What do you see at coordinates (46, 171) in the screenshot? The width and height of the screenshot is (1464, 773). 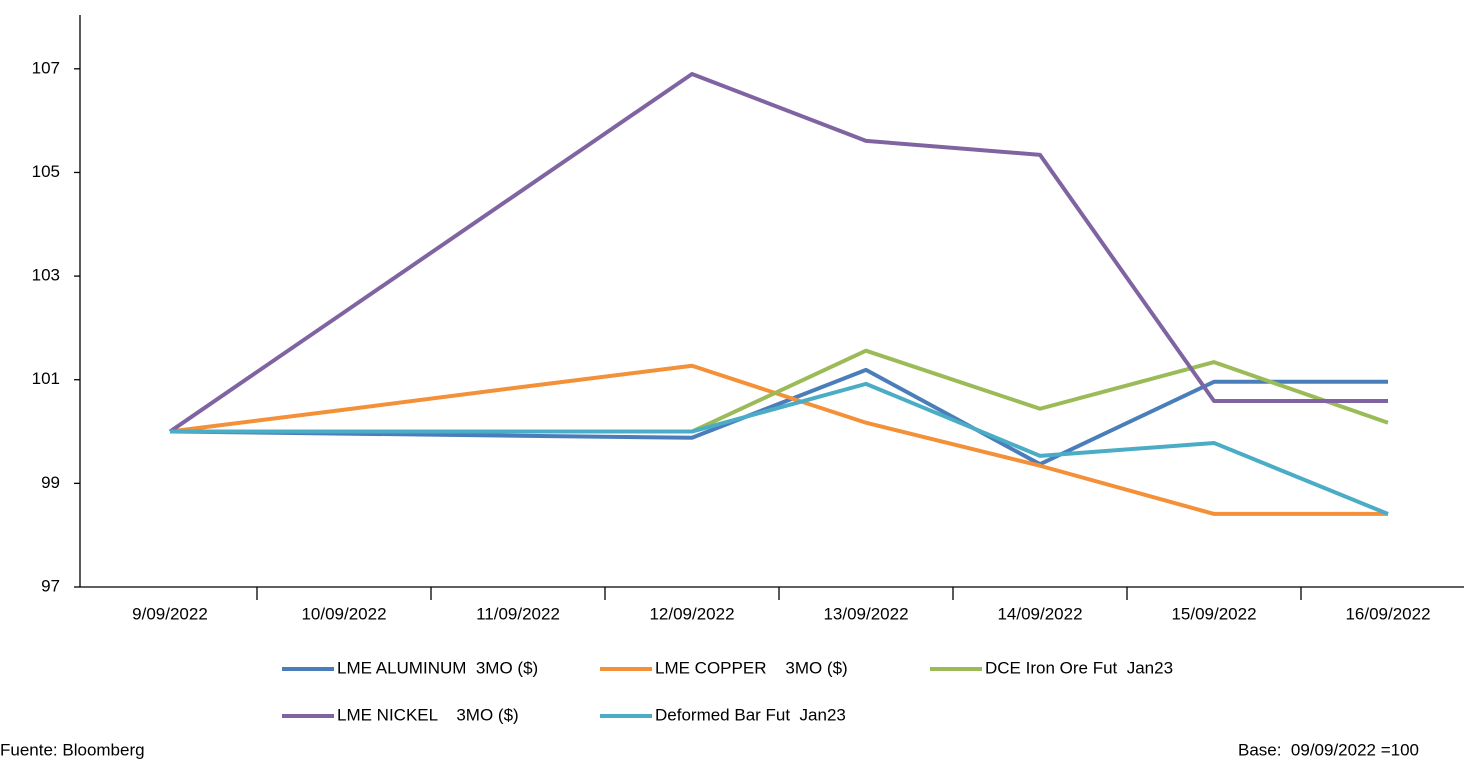 I see `y-tick-label: 105` at bounding box center [46, 171].